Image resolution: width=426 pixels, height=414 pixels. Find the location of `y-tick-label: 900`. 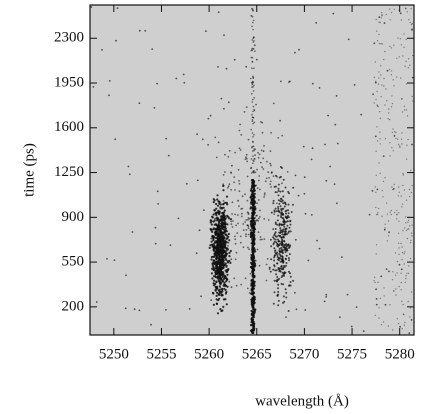

y-tick-label: 900 is located at coordinates (73, 217).